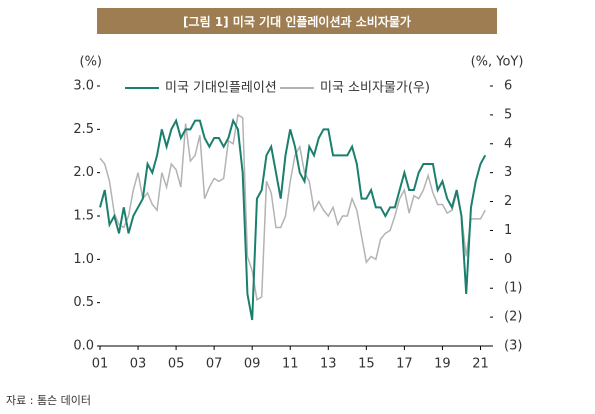 The height and width of the screenshot is (414, 595). I want to click on x-tick-label: 19, so click(442, 364).